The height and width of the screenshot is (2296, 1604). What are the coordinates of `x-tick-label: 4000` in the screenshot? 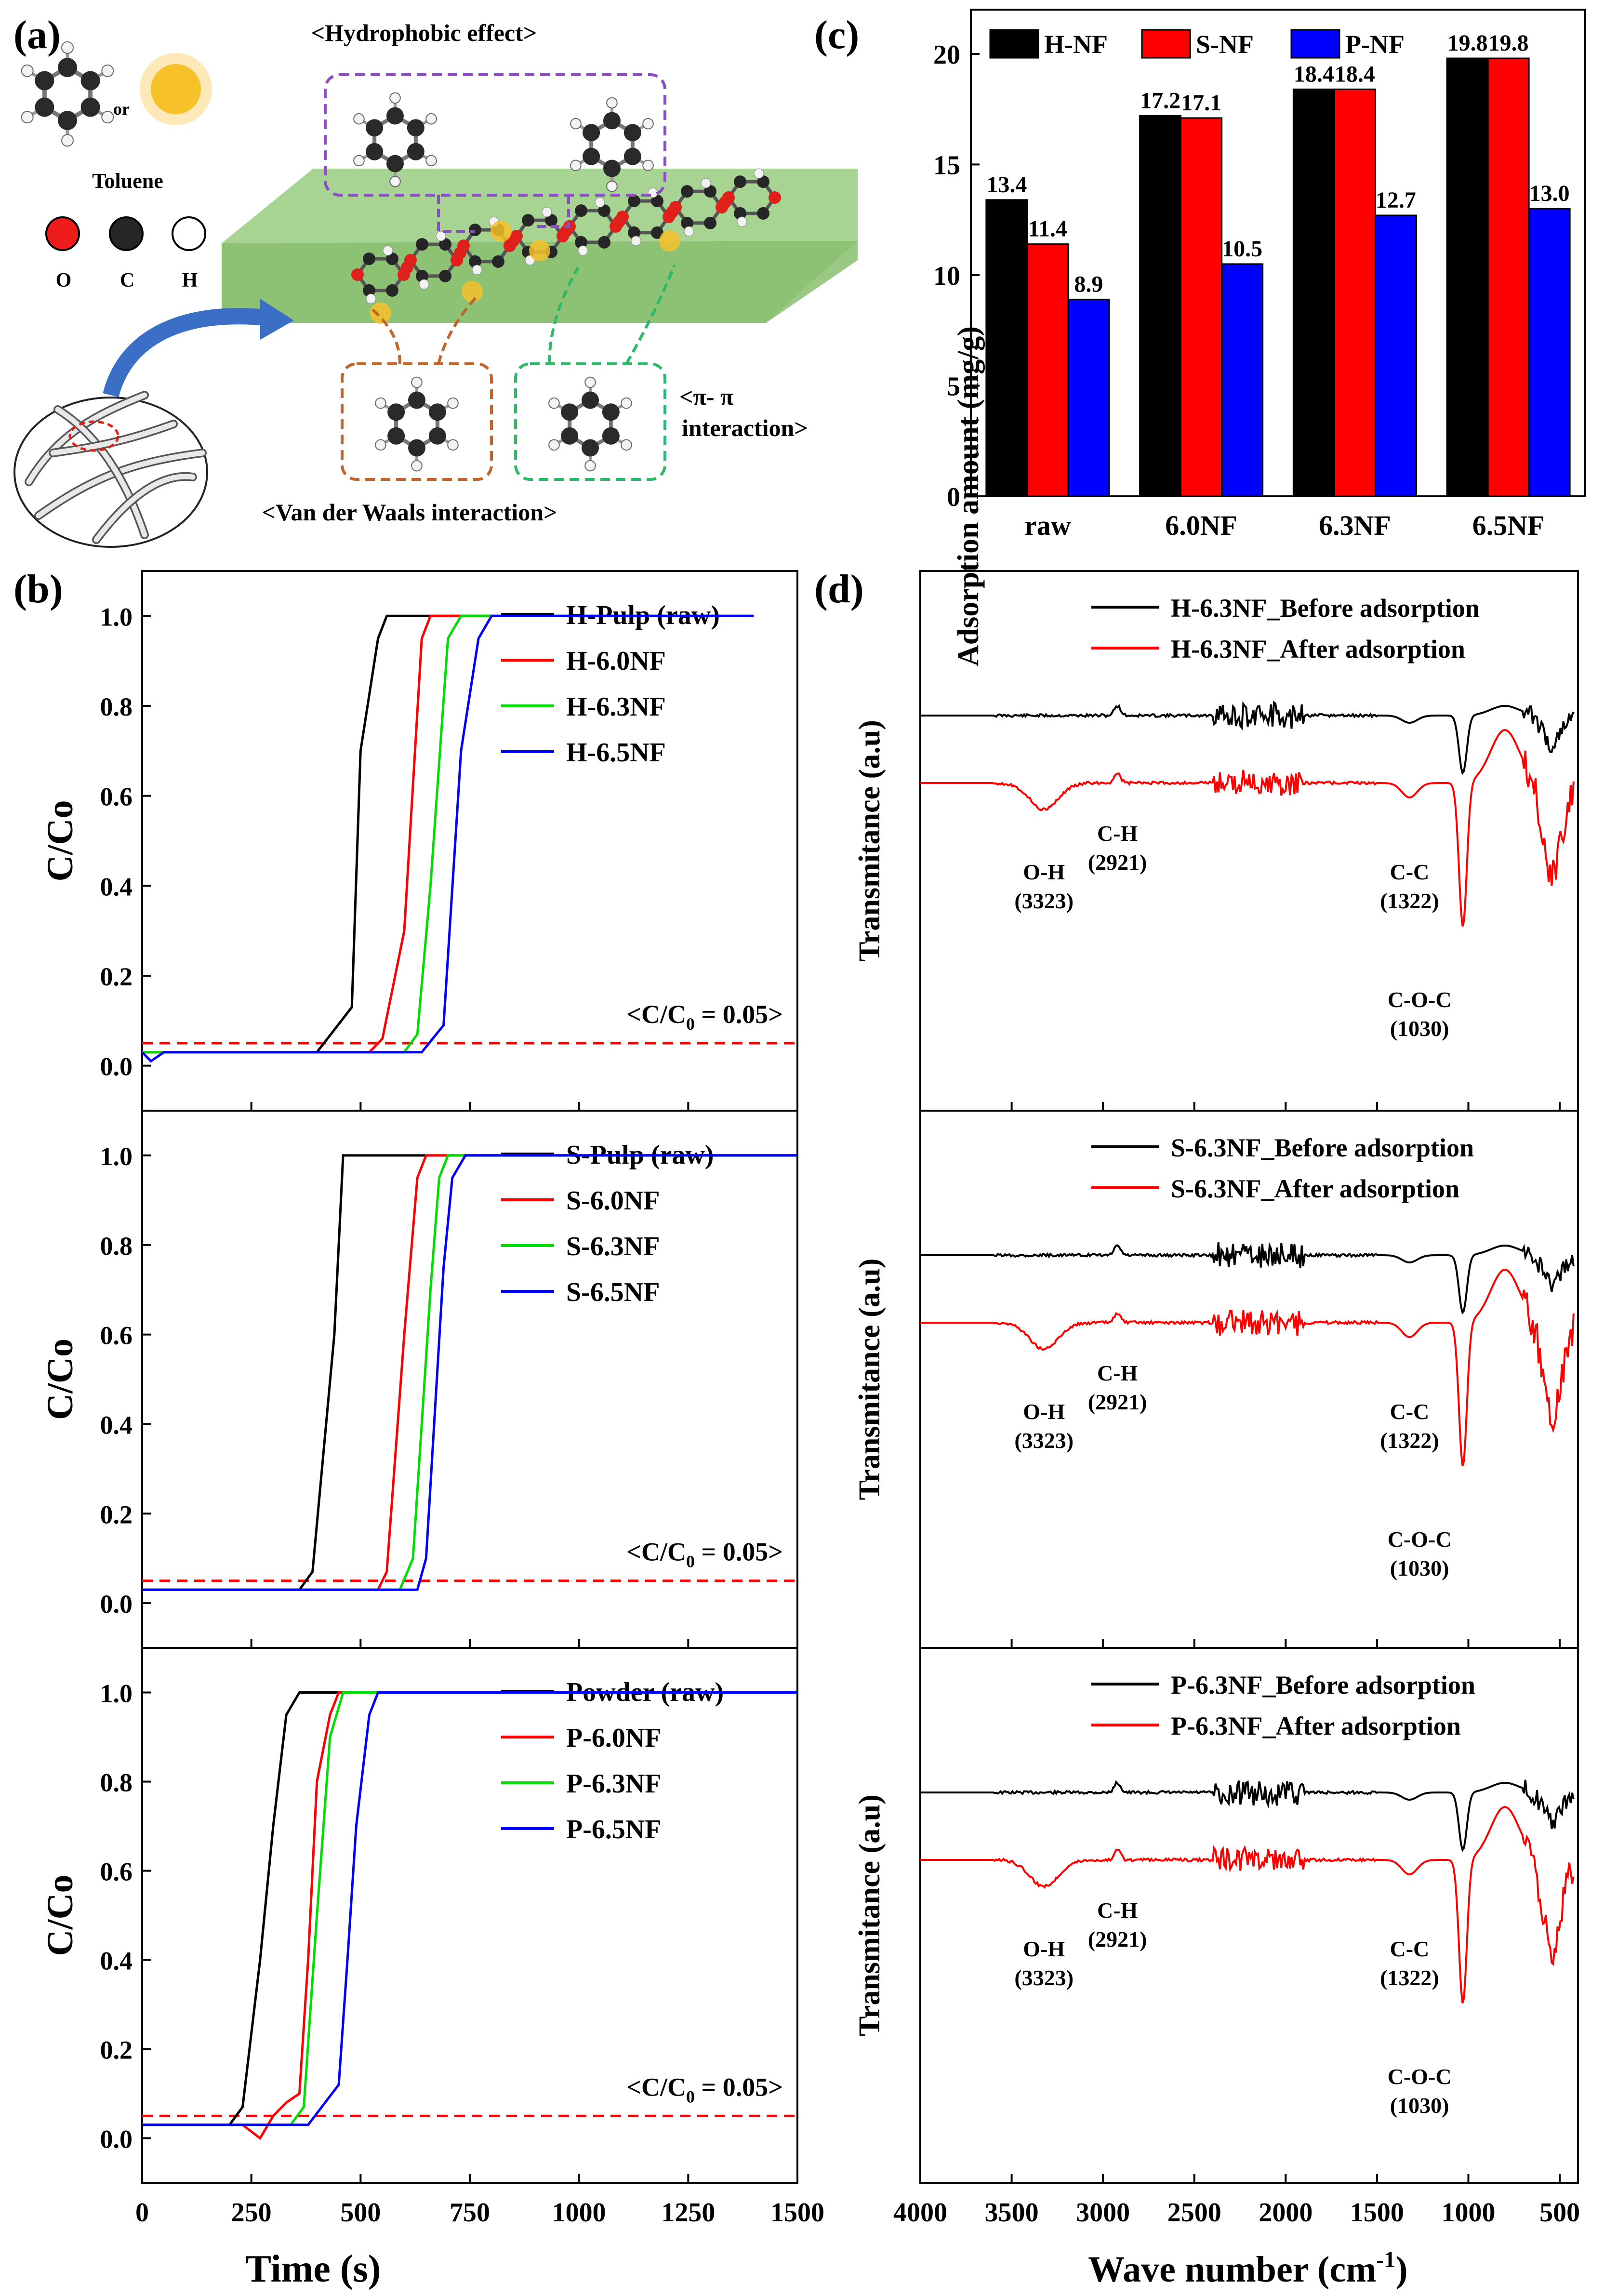 It's located at (920, 2213).